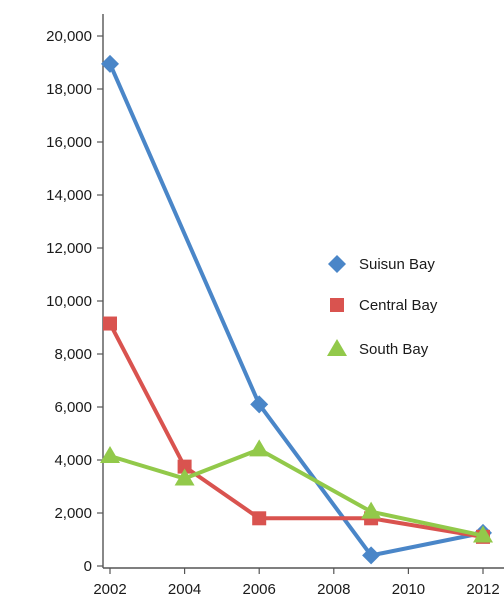  I want to click on y-tick-label: 12,000, so click(69, 248).